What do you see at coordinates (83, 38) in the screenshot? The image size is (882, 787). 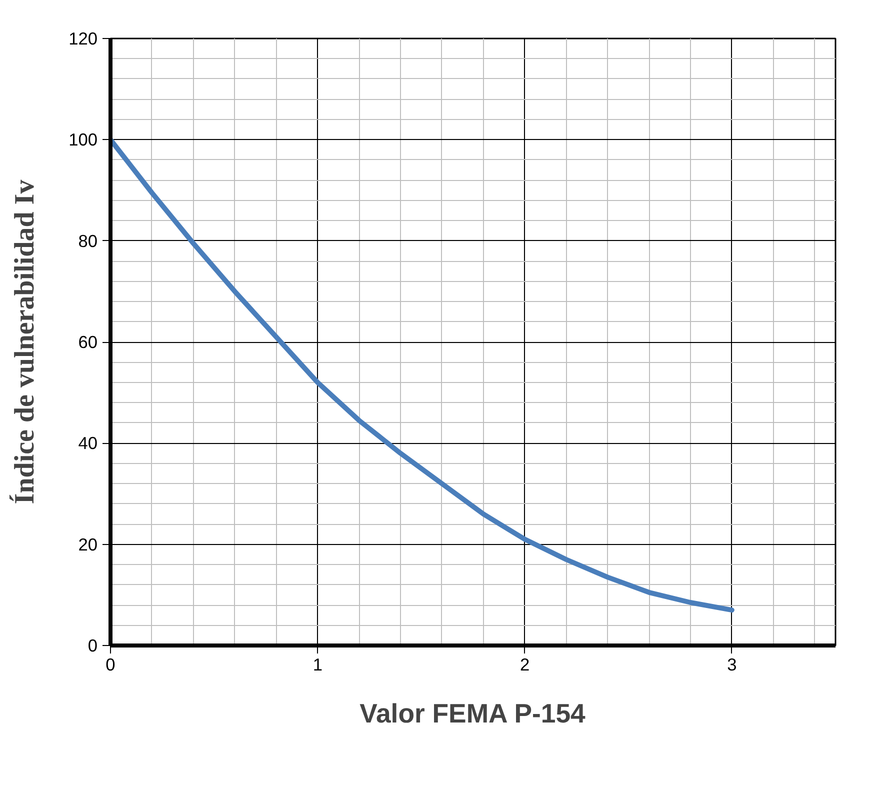 I see `y-tick-label: 120` at bounding box center [83, 38].